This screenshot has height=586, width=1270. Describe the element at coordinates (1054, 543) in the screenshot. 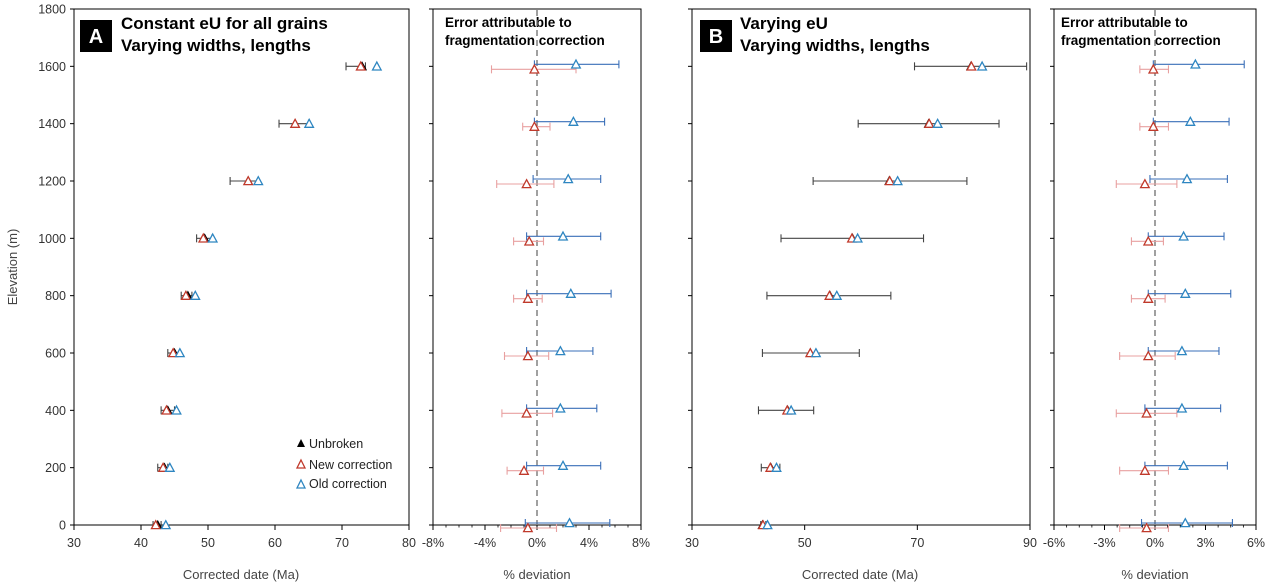

I see `b_dev-x-tick-label: -6%` at that location.